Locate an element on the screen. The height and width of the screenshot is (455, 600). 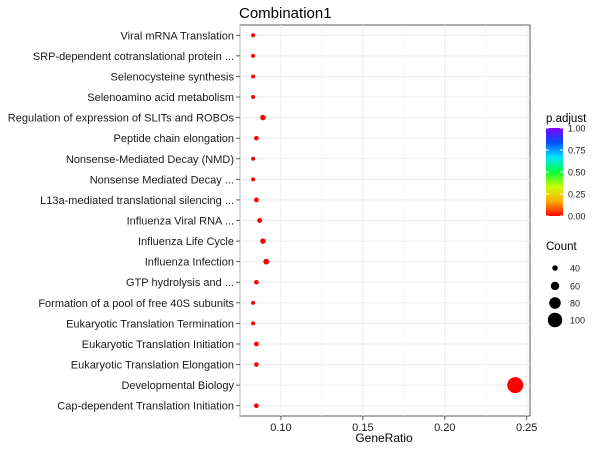
p-adjust-legend-title: p.adjust is located at coordinates (566, 119).